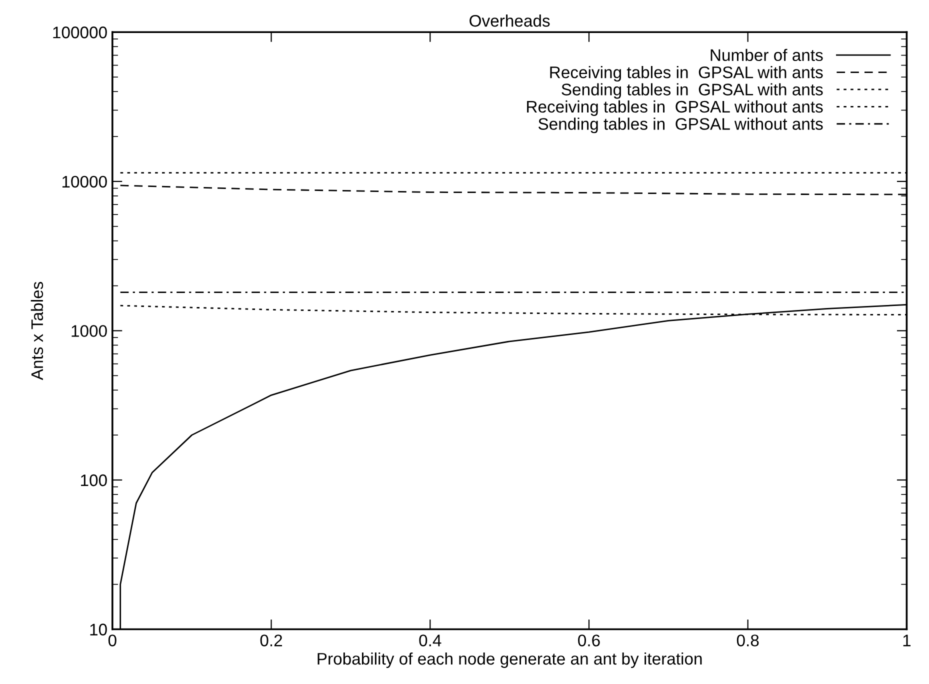 The image size is (929, 684). I want to click on legend-label: Receiving tables in GPSAL without ants, so click(675, 108).